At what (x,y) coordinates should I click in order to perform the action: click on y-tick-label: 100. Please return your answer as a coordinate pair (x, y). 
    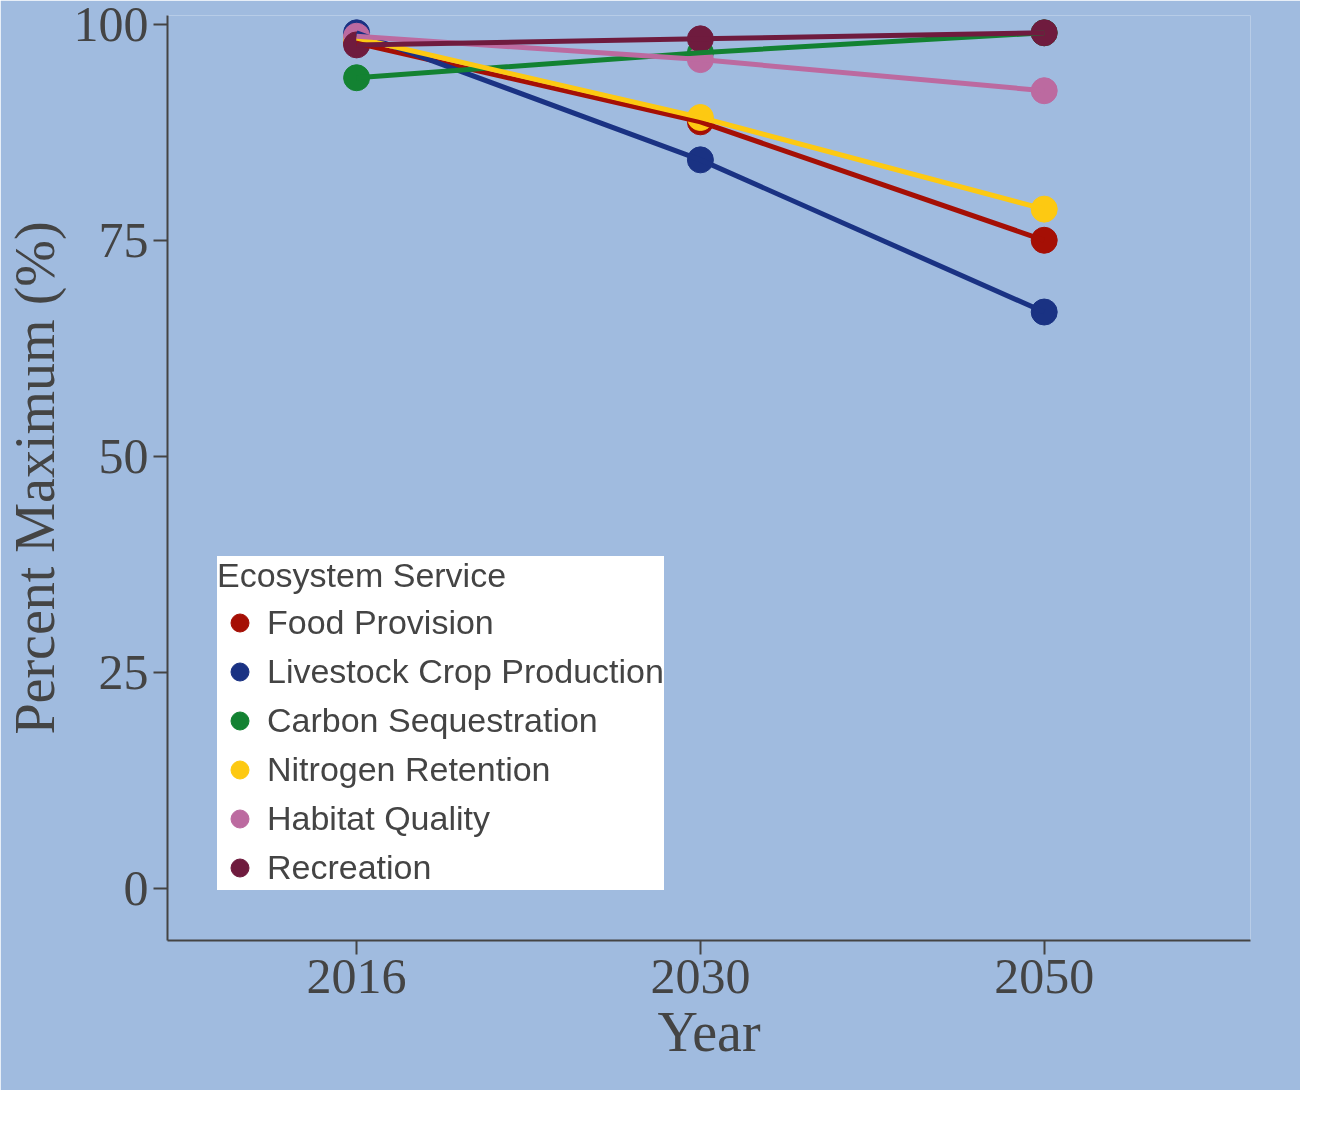
    Looking at the image, I should click on (111, 26).